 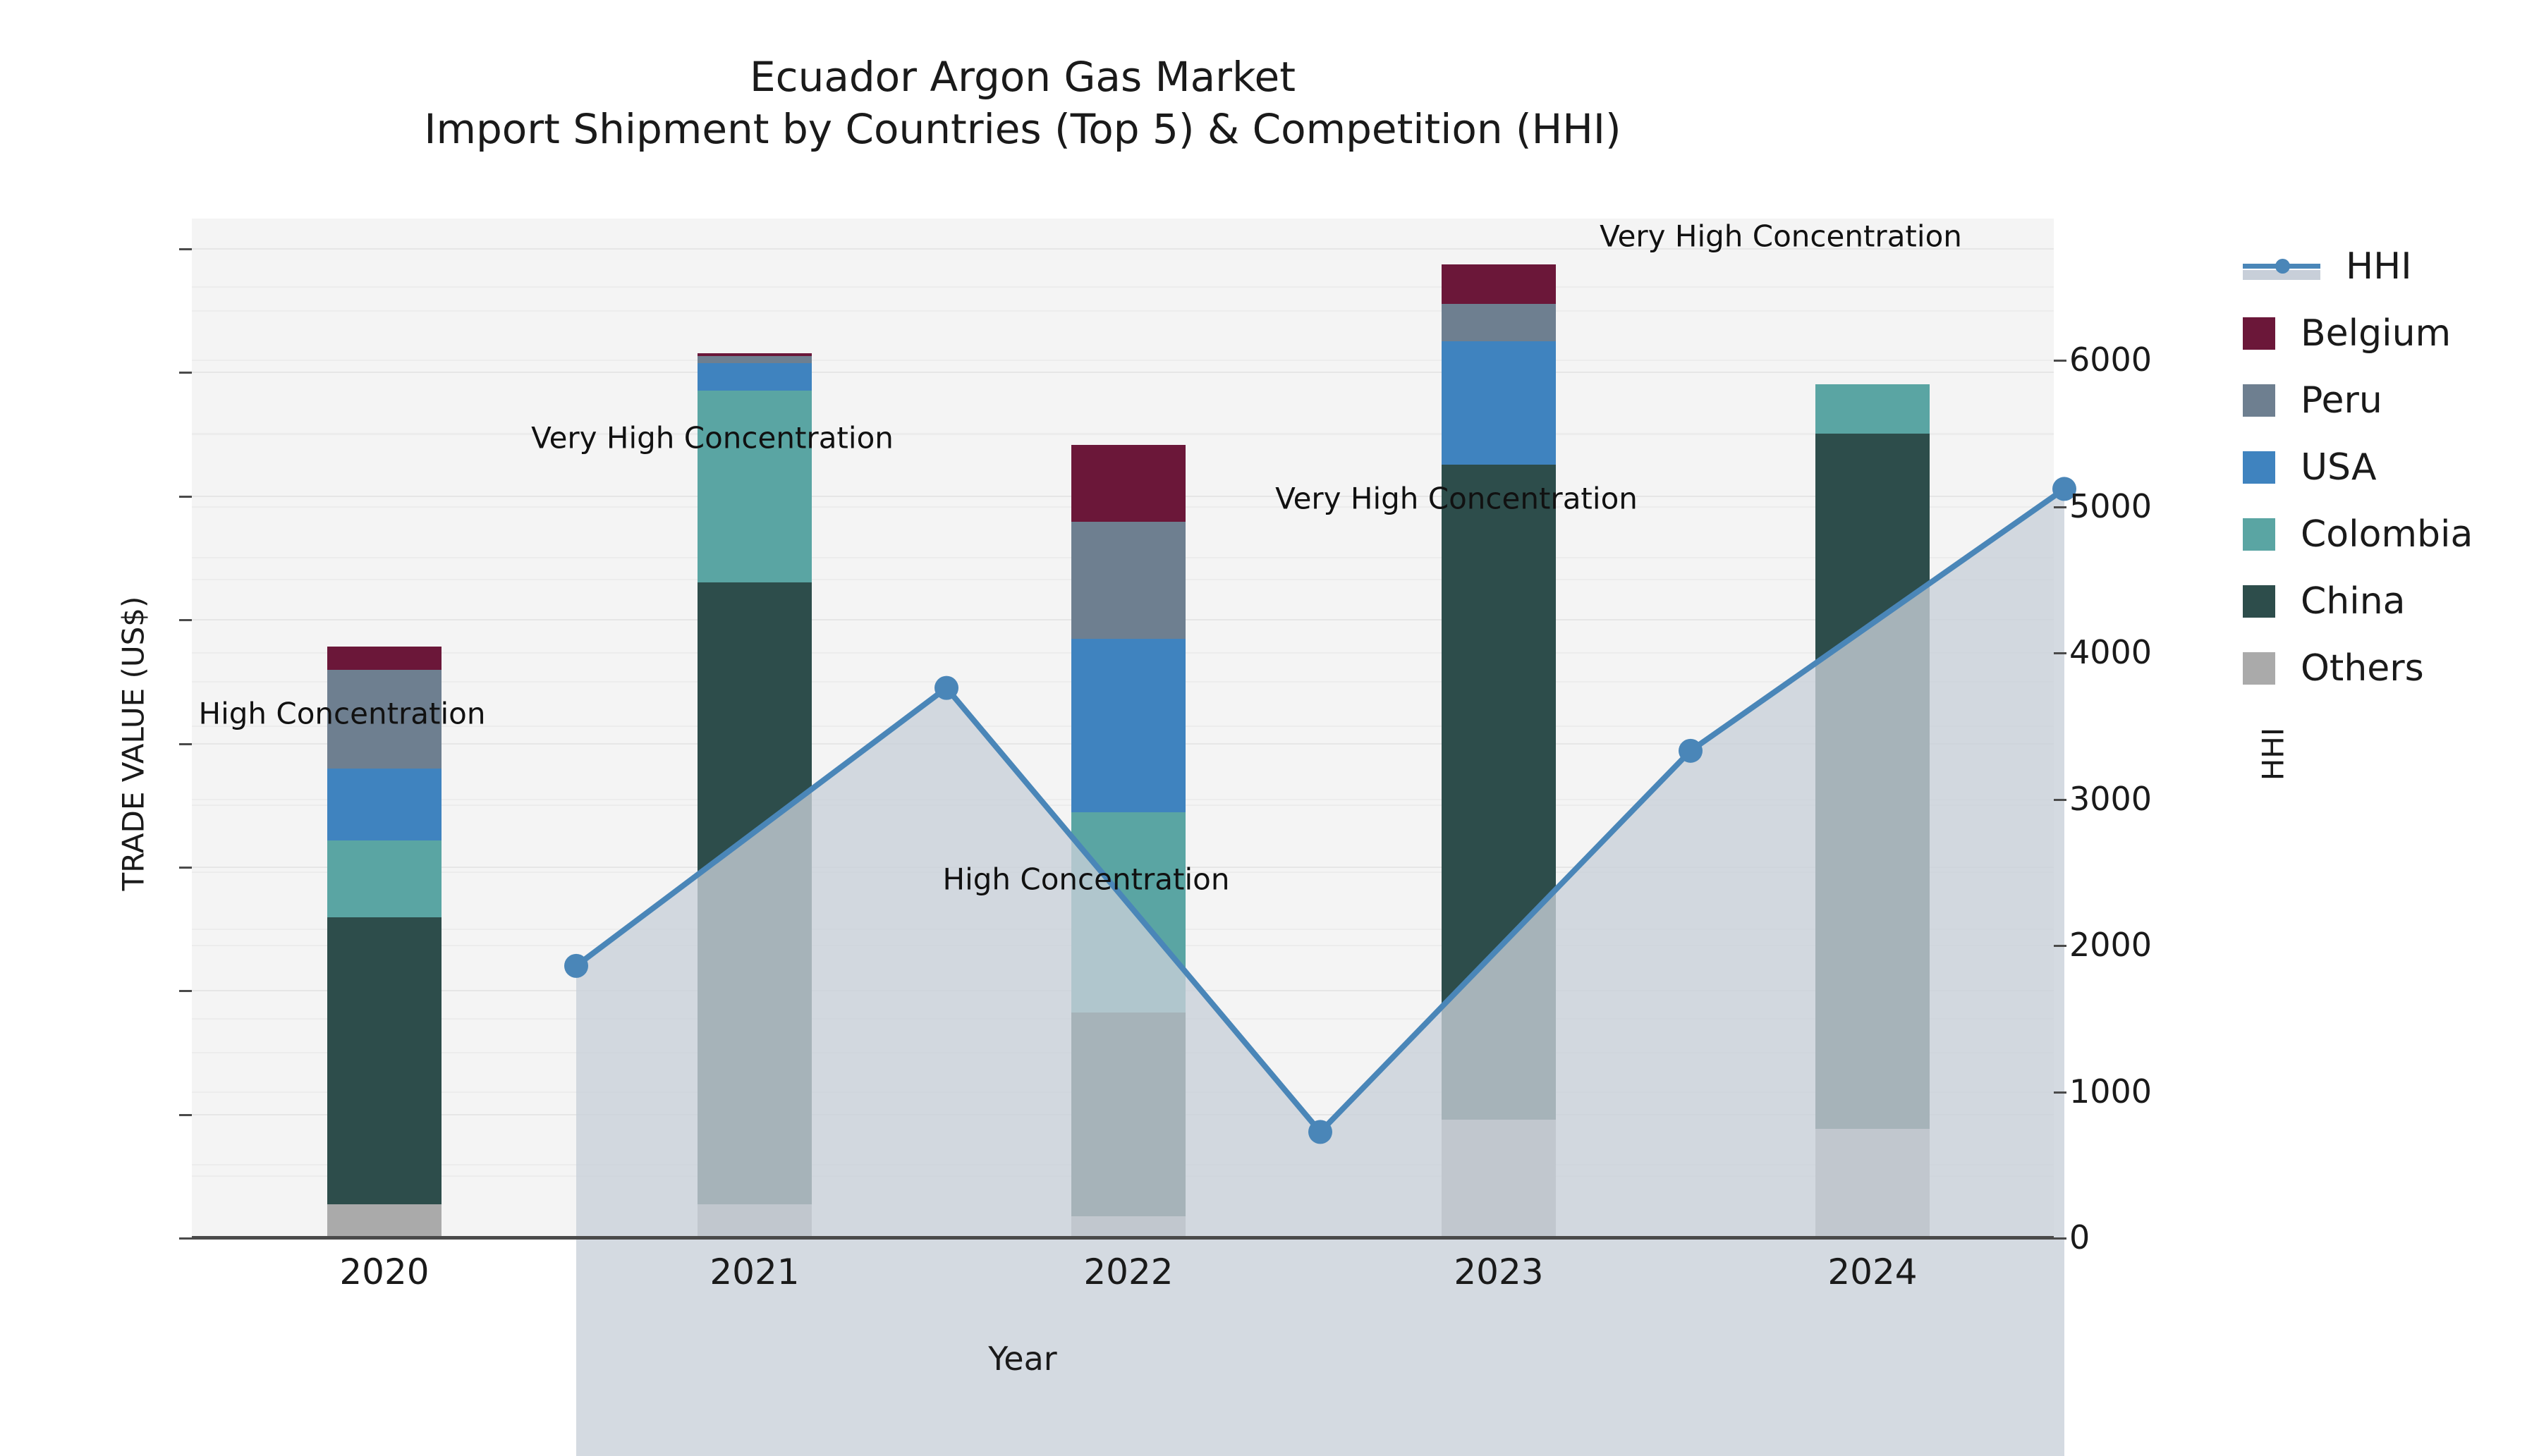 What do you see at coordinates (2259, 601) in the screenshot?
I see `legend-swatch-china` at bounding box center [2259, 601].